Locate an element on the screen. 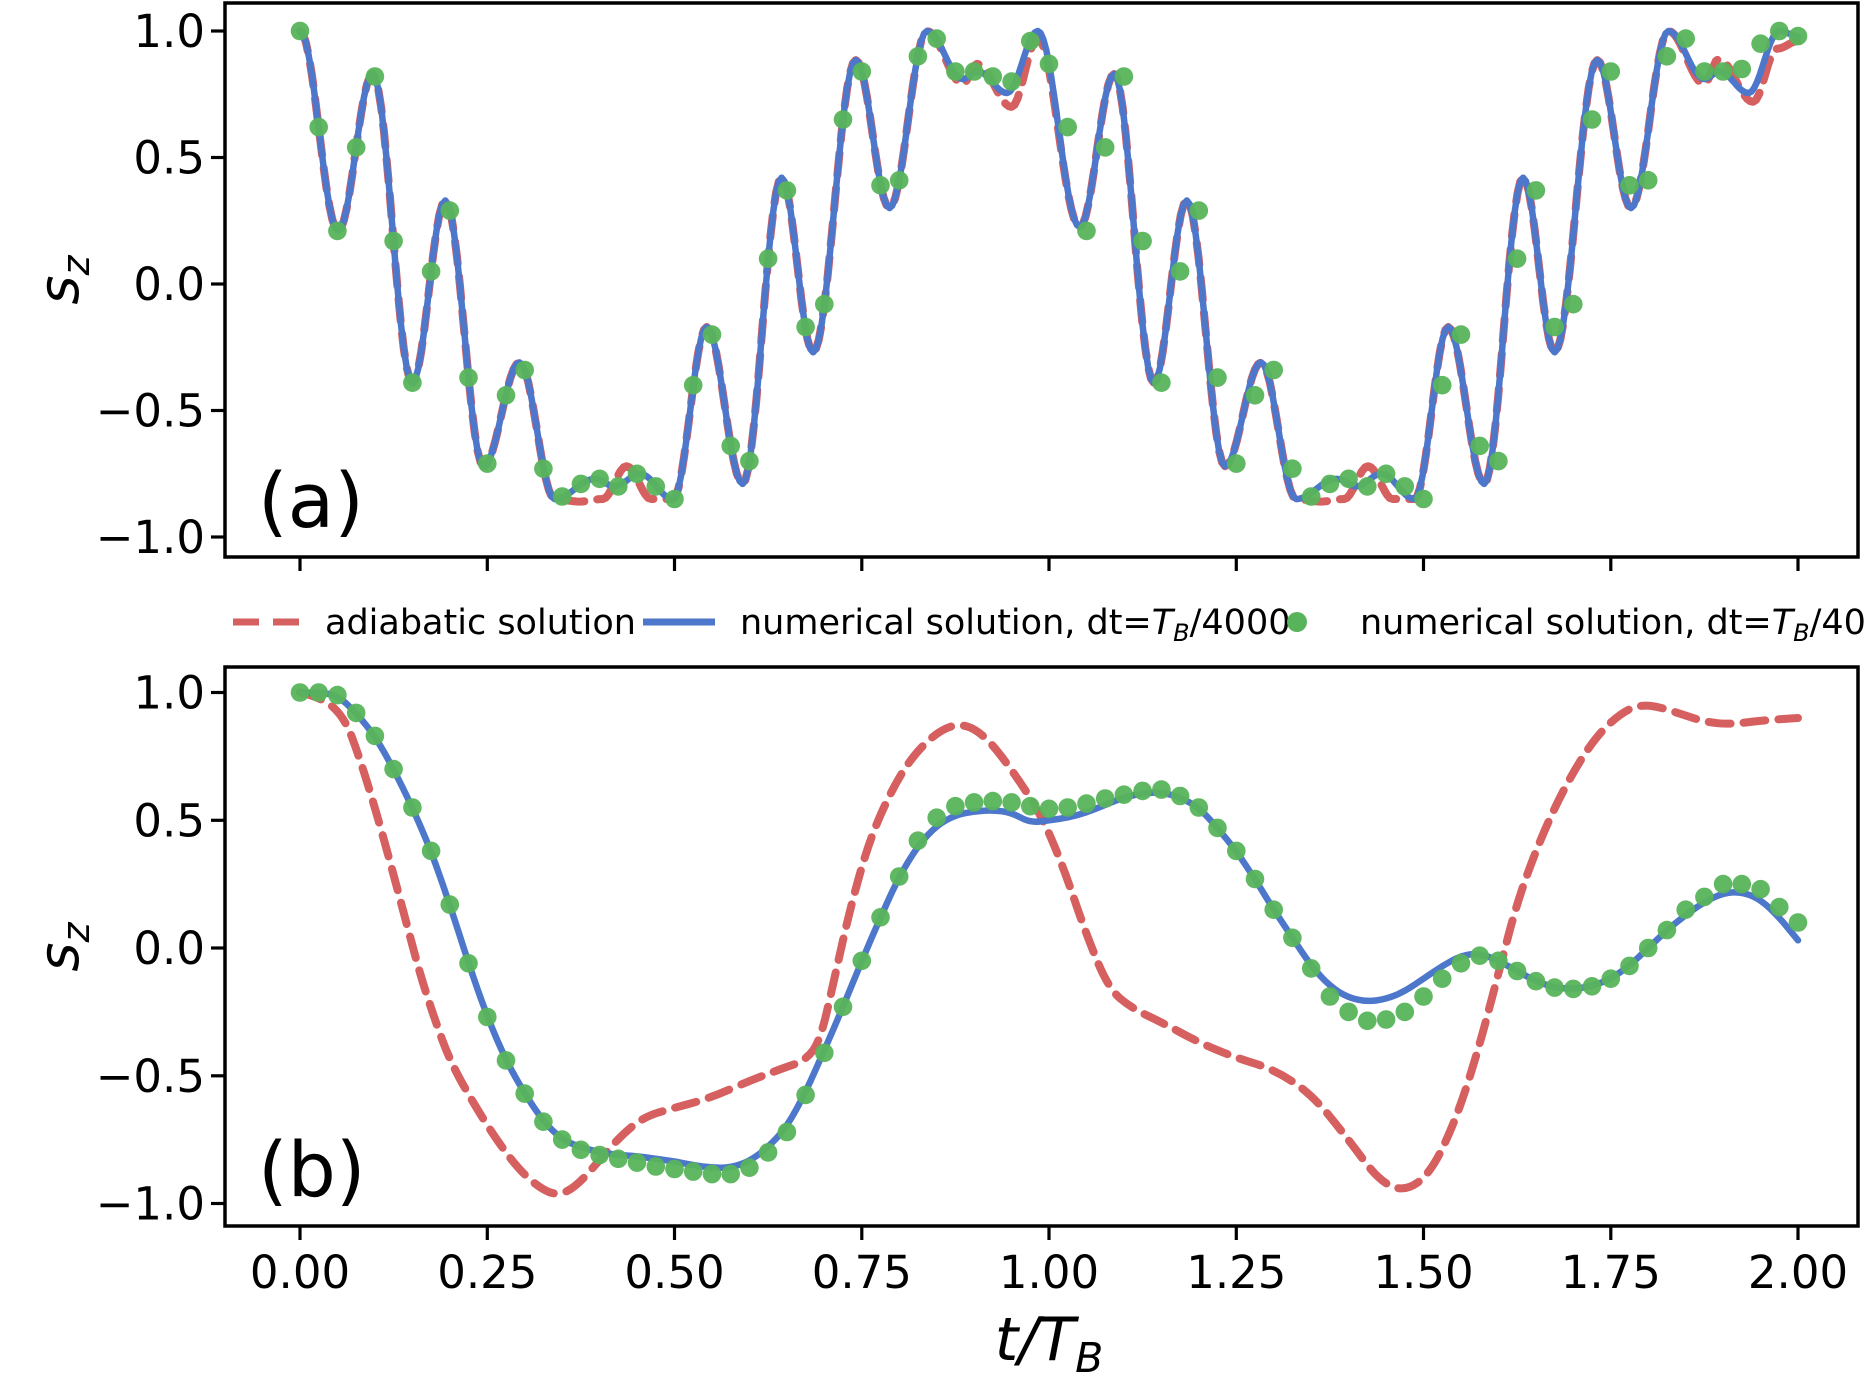 This screenshot has height=1380, width=1876. x-ticks-b is located at coordinates (1049, 1233).